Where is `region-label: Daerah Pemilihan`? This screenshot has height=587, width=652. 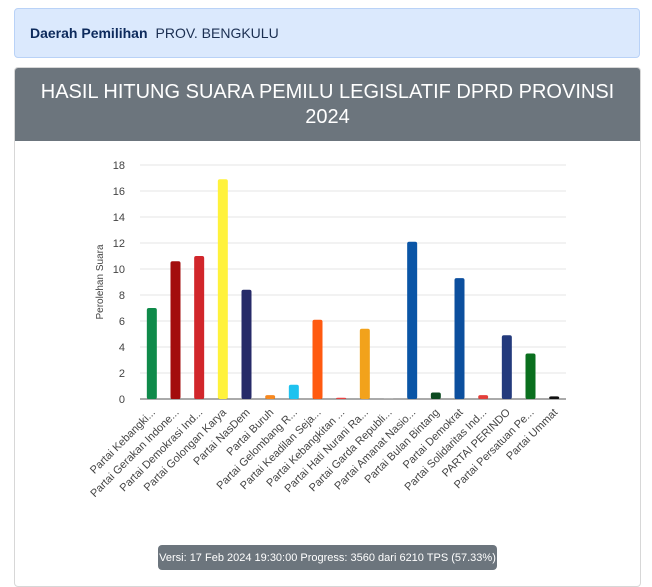
region-label: Daerah Pemilihan is located at coordinates (89, 33).